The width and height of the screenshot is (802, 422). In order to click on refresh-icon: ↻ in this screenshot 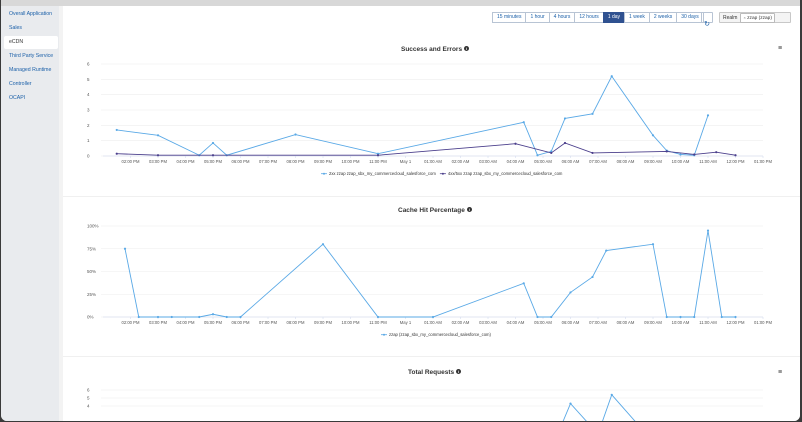, I will do `click(707, 24)`.